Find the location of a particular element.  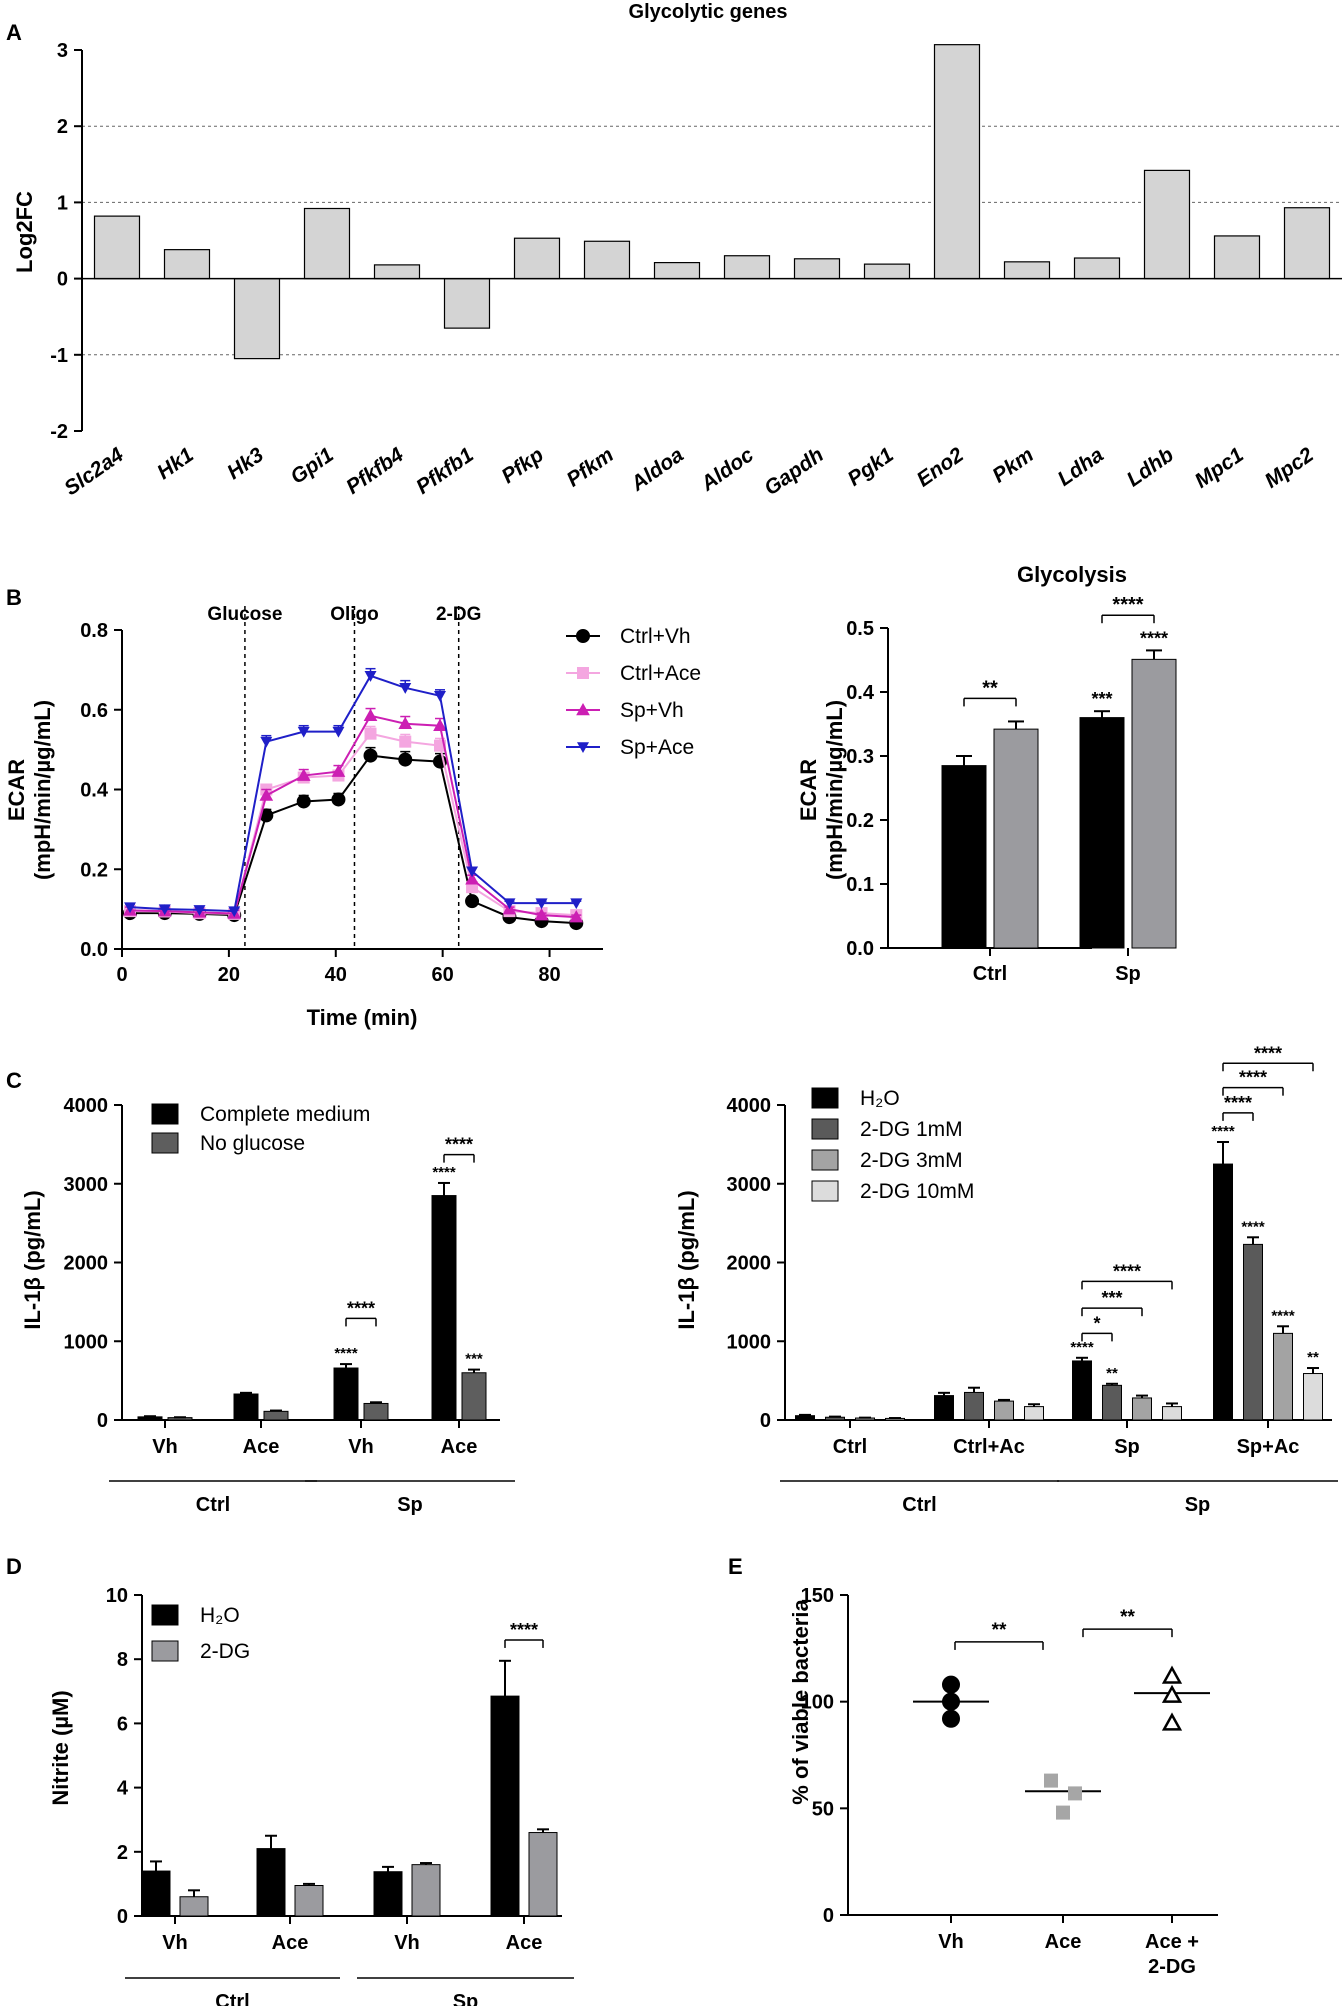

injection-label: Oligo is located at coordinates (354, 614).